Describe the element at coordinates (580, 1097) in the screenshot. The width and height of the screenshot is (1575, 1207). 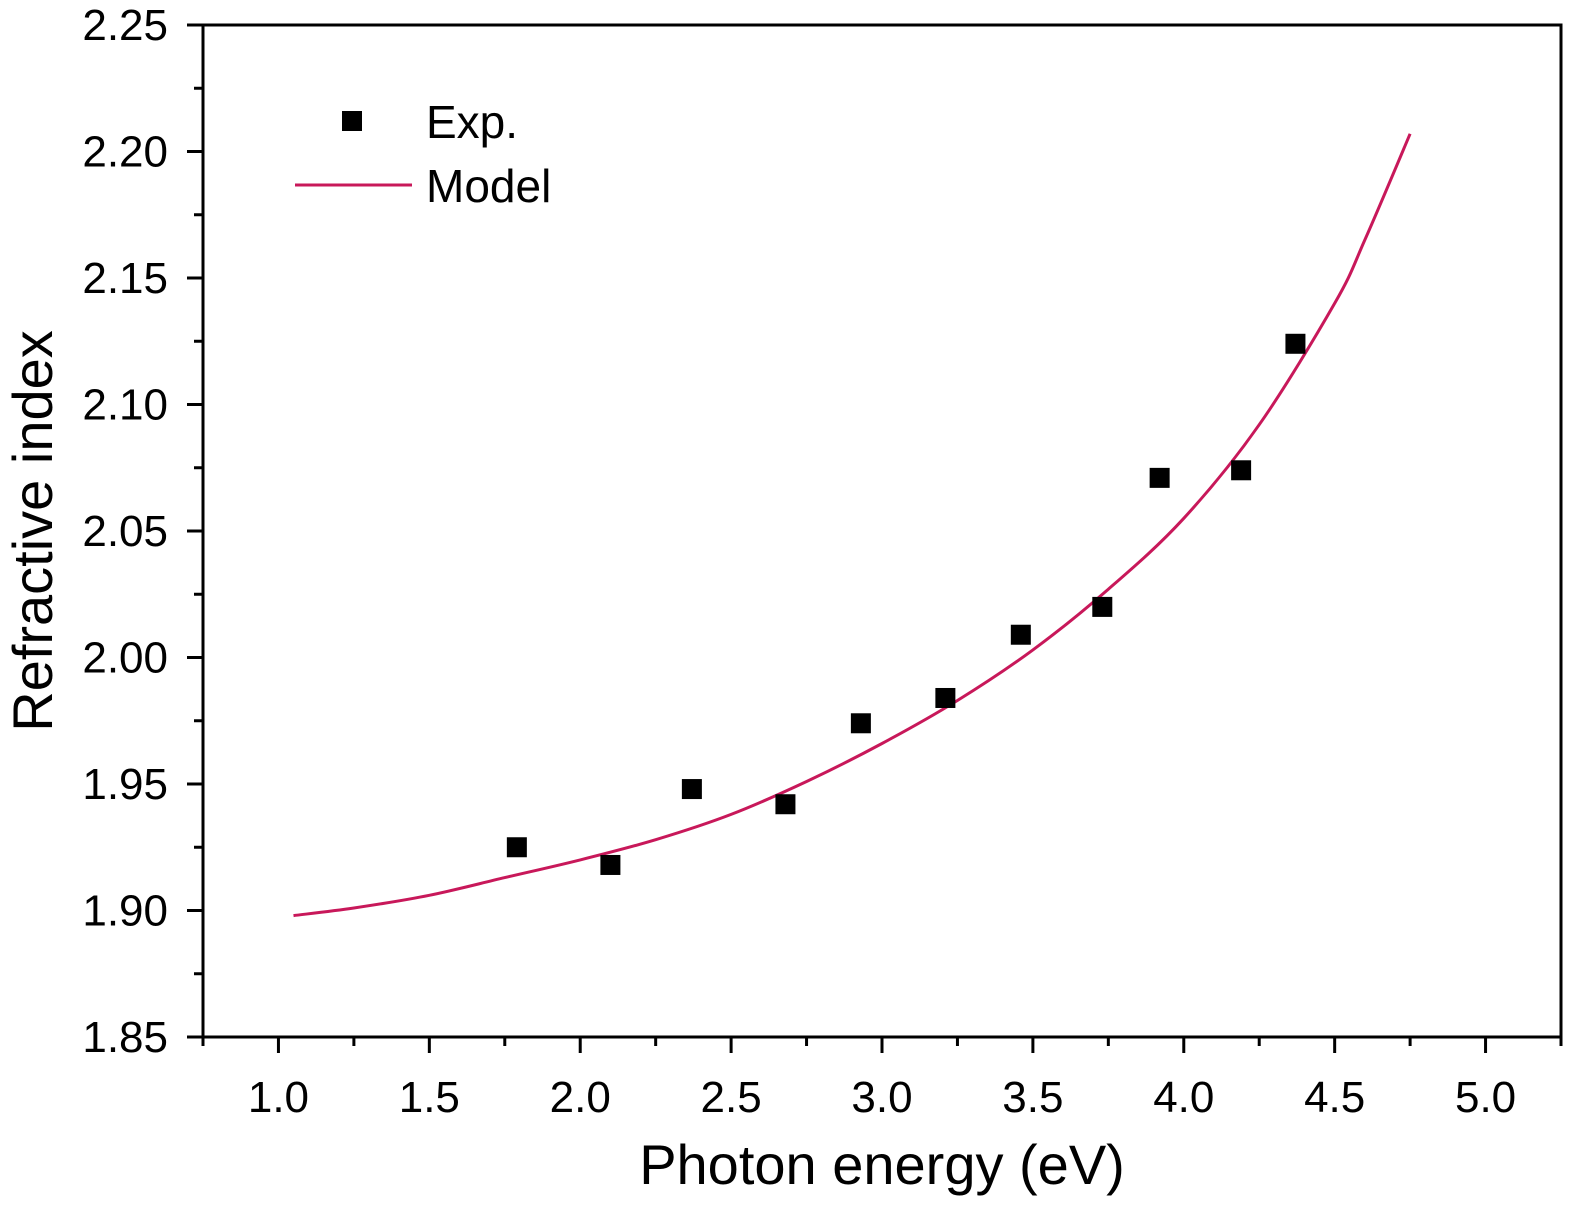
I see `x-tick-label: 2.0` at that location.